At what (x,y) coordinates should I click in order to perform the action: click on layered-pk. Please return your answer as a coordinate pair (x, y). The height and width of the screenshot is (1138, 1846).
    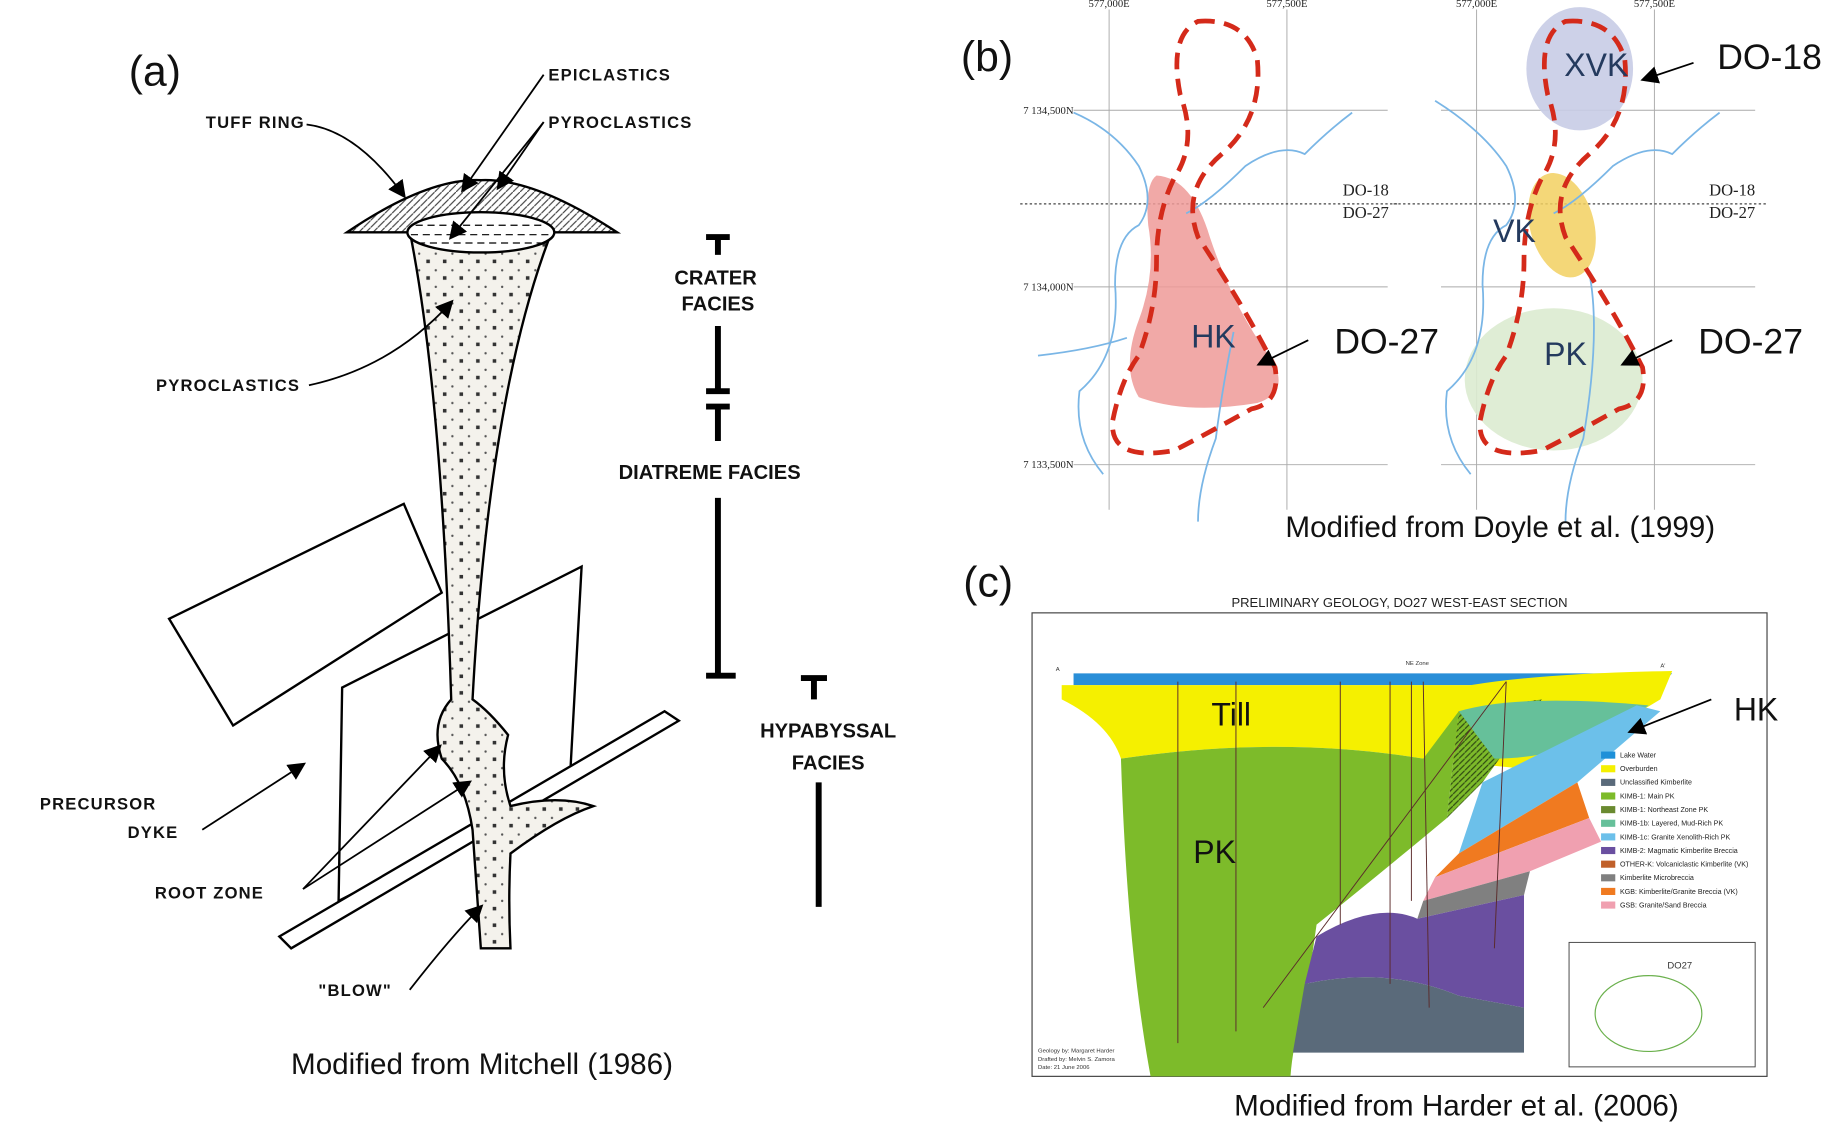
    Looking at the image, I should click on (1553, 729).